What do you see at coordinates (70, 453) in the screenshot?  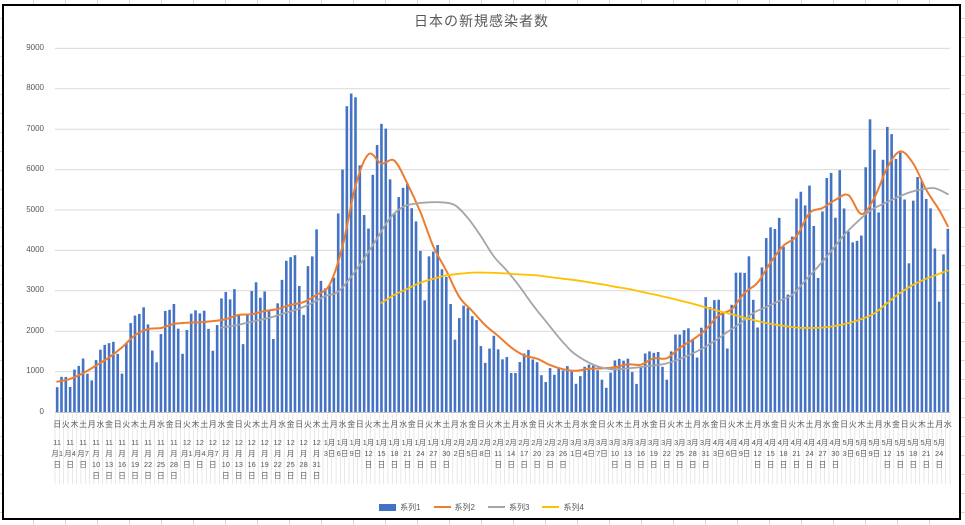 I see `x-date-label: 11 月4 日` at bounding box center [70, 453].